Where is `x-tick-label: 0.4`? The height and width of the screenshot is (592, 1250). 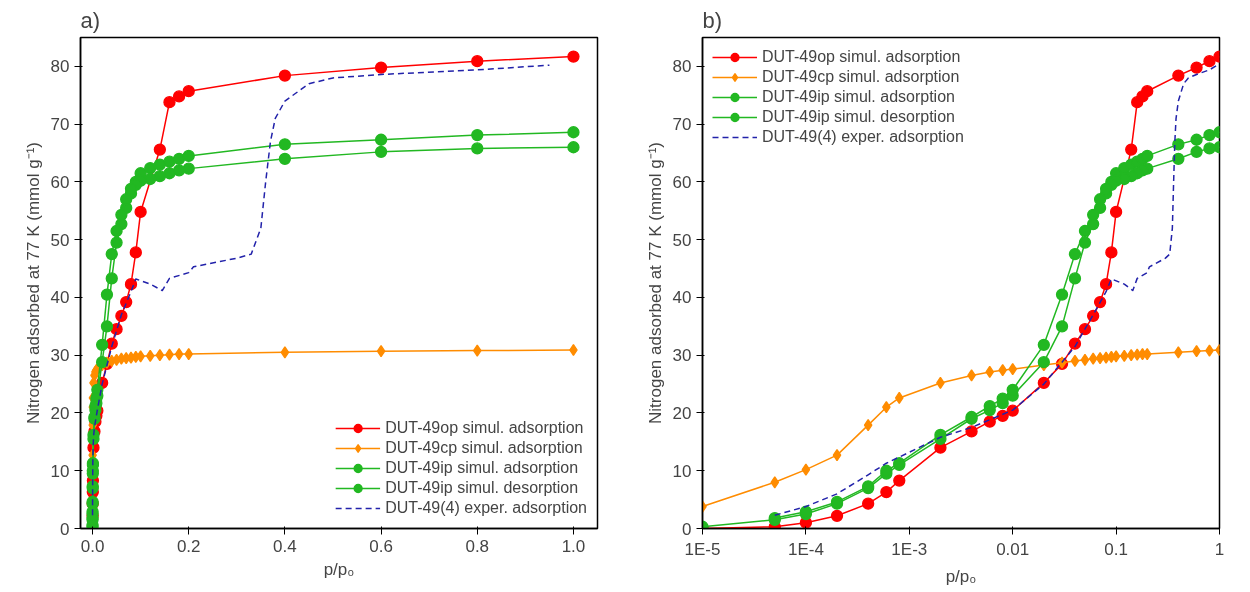
x-tick-label: 0.4 is located at coordinates (285, 546).